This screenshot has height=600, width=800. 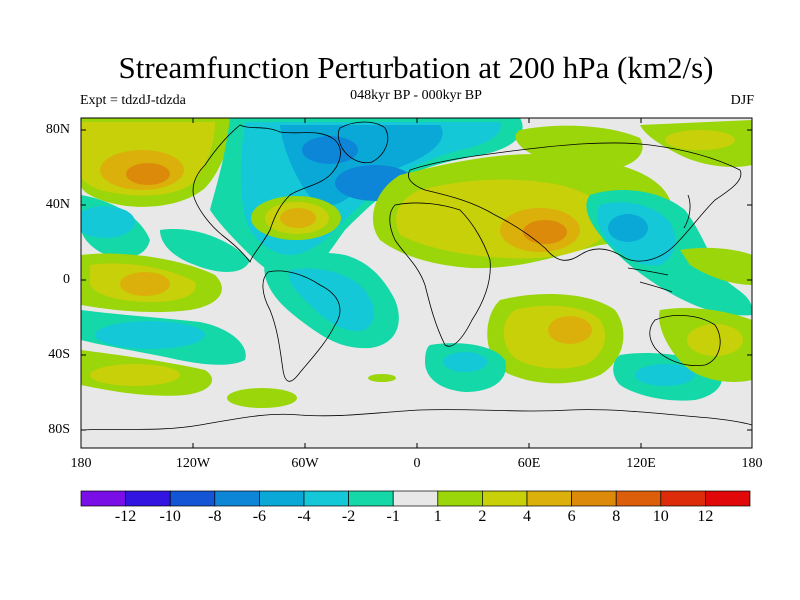 What do you see at coordinates (57, 204) in the screenshot?
I see `lat-label-40n: 40N` at bounding box center [57, 204].